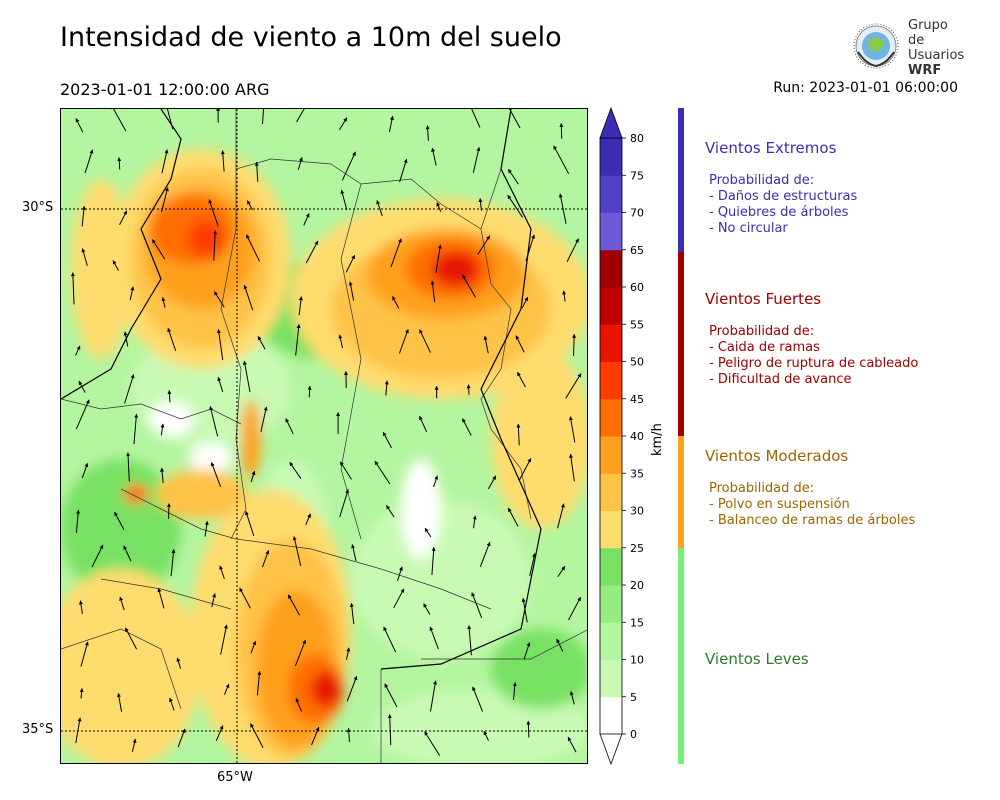 Image resolution: width=1000 pixels, height=800 pixels. I want to click on map-title: Intensidad de viento a 10m del suelo, so click(311, 37).